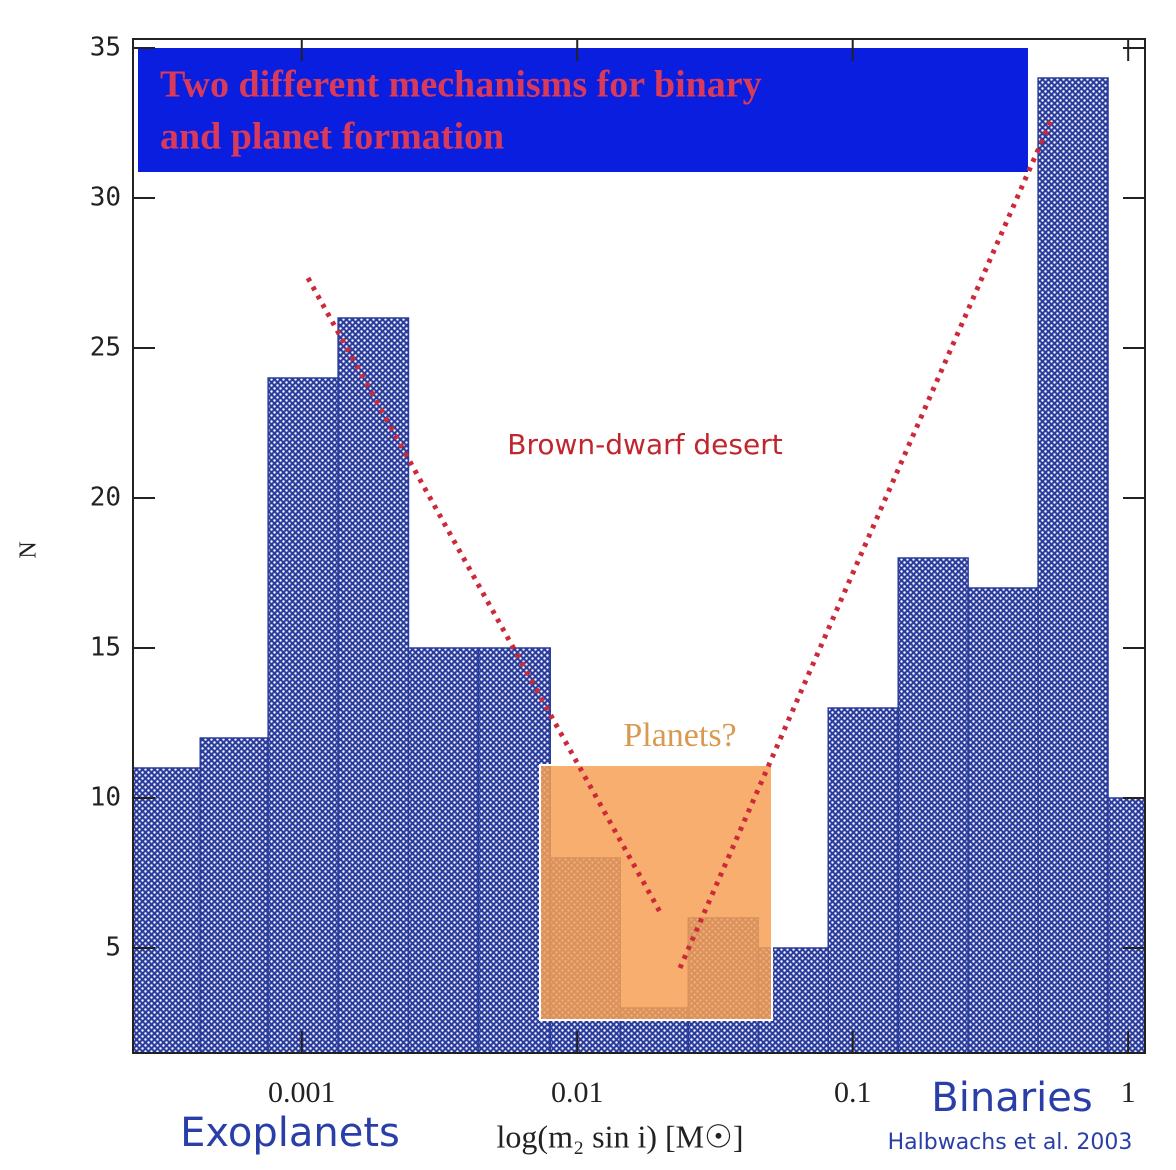 This screenshot has width=1176, height=1170. What do you see at coordinates (853, 1092) in the screenshot?
I see `x-tick-label: 0.1` at bounding box center [853, 1092].